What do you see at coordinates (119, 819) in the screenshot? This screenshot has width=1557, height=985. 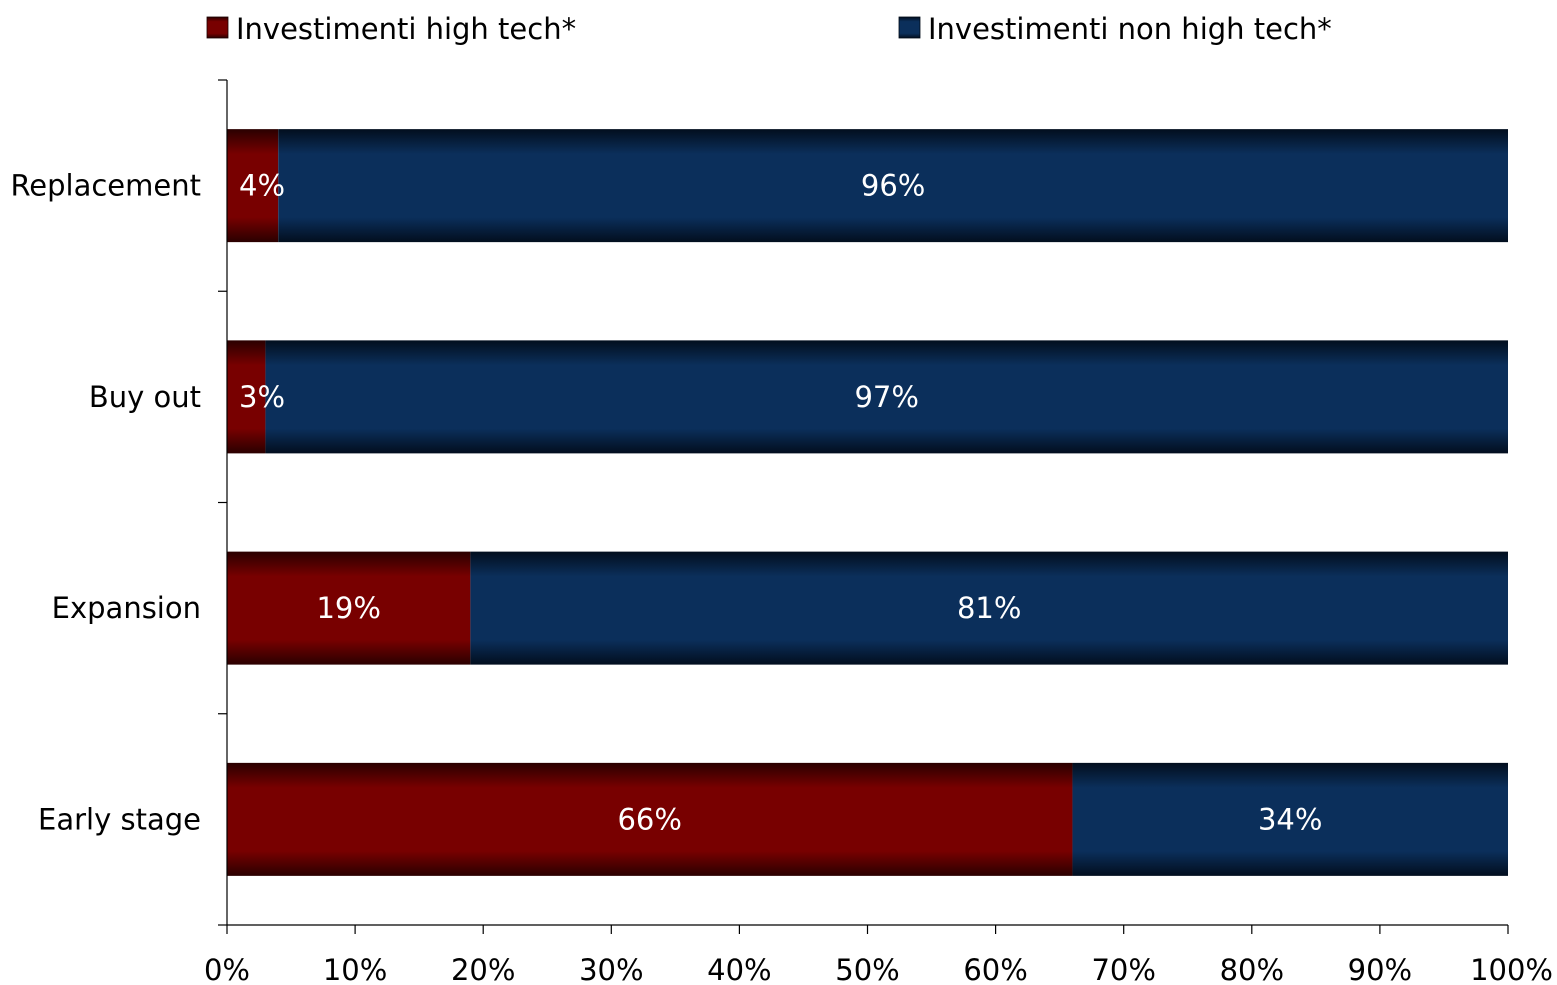 I see `category-label-early-stage: Early stage` at bounding box center [119, 819].